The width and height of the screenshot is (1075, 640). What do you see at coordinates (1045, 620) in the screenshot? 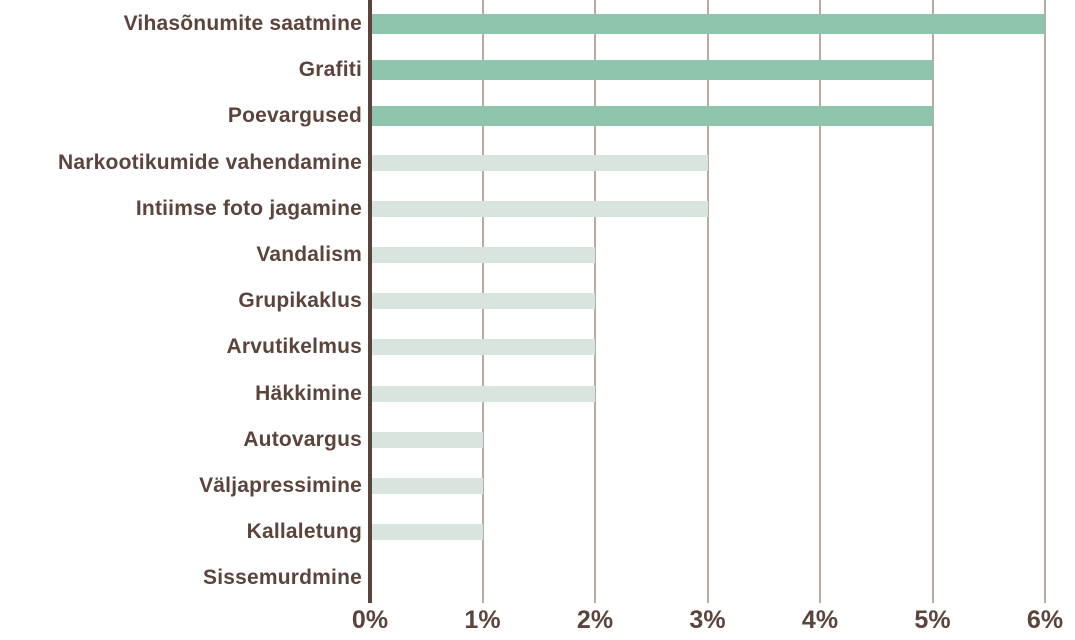
I see `x-tick-label: 6%` at bounding box center [1045, 620].